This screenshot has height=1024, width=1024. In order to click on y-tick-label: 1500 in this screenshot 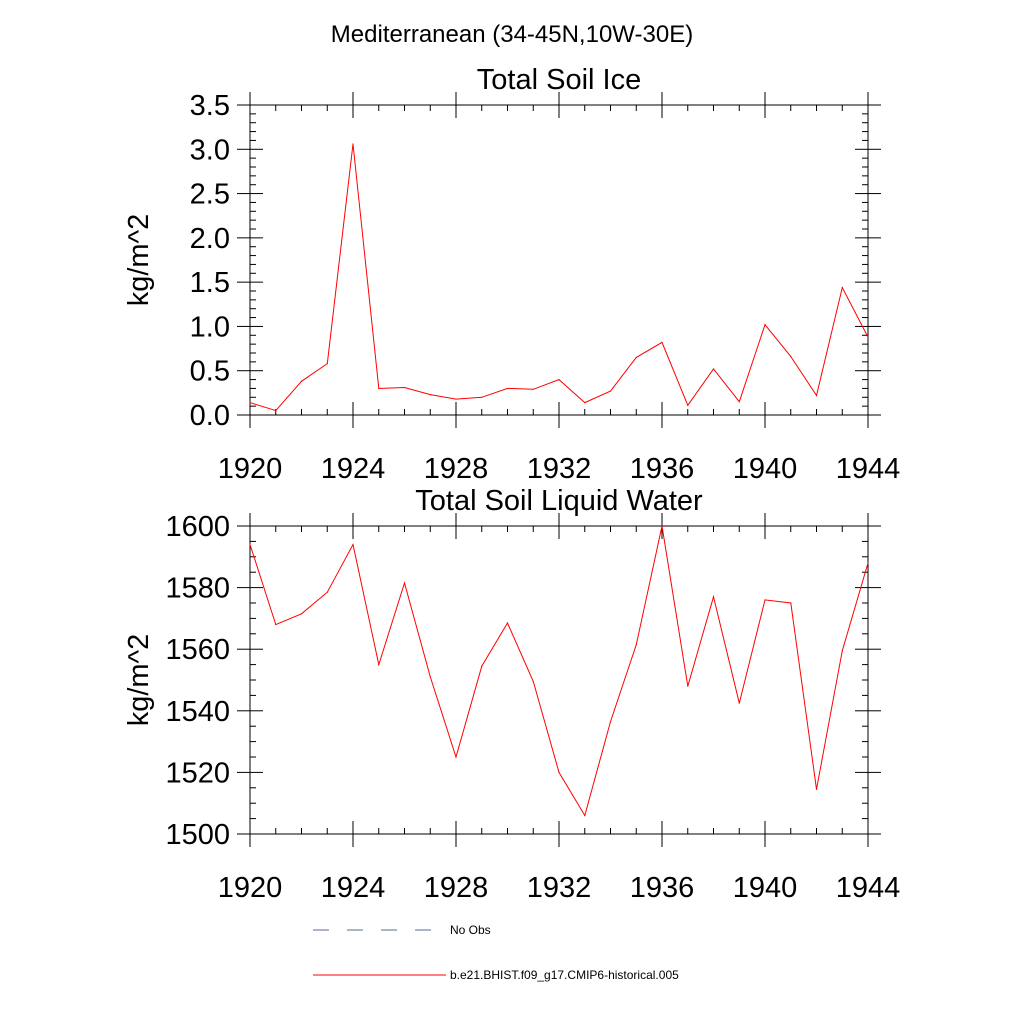, I will do `click(197, 835)`.